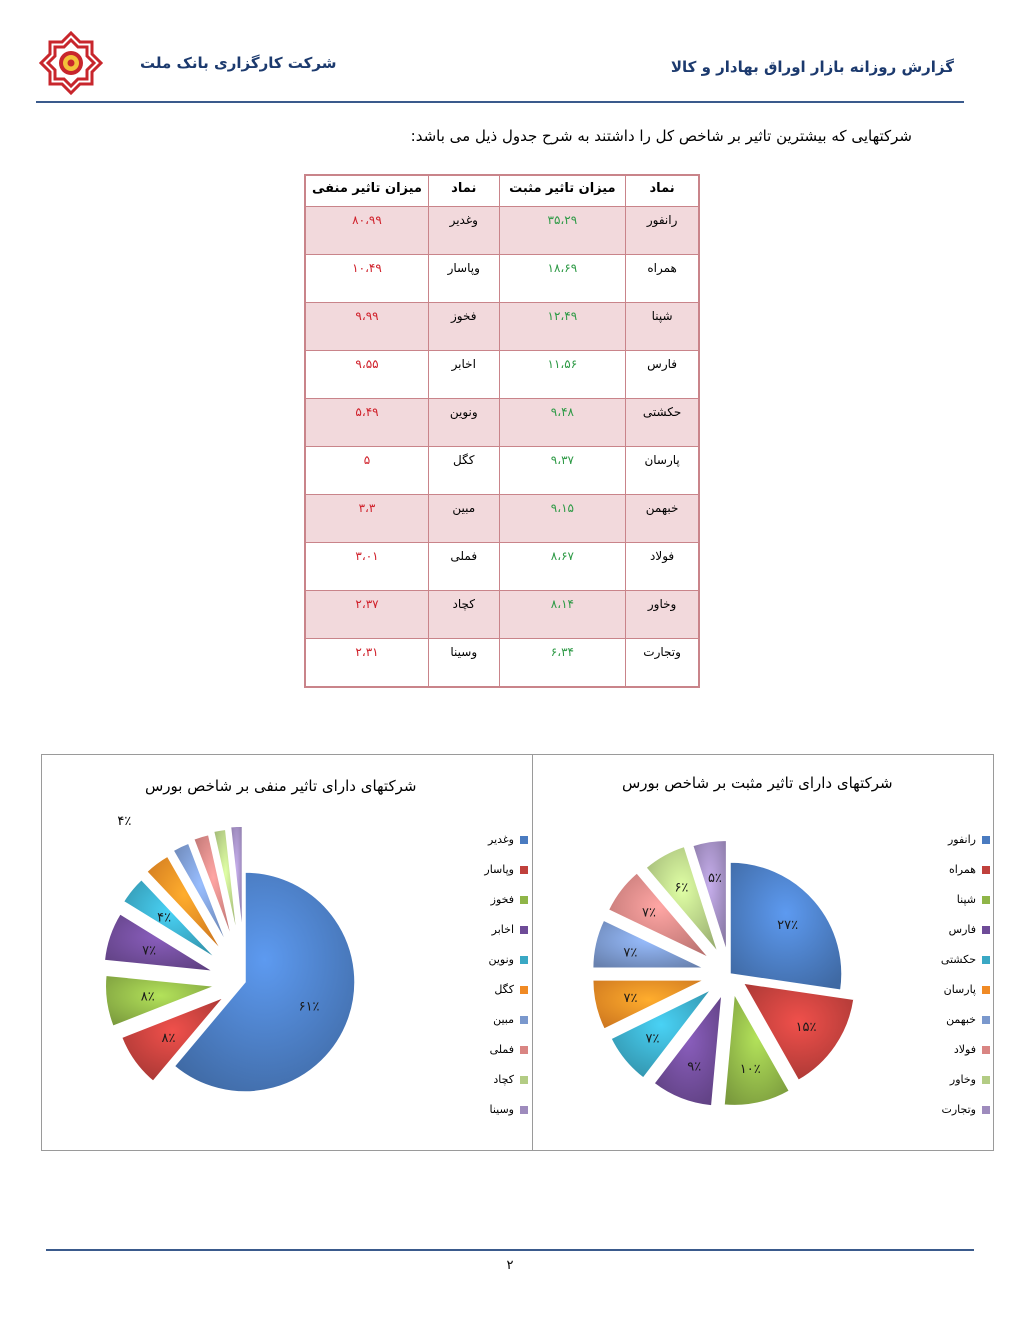  I want to click on legend-item: وغدیر, so click(499, 848).